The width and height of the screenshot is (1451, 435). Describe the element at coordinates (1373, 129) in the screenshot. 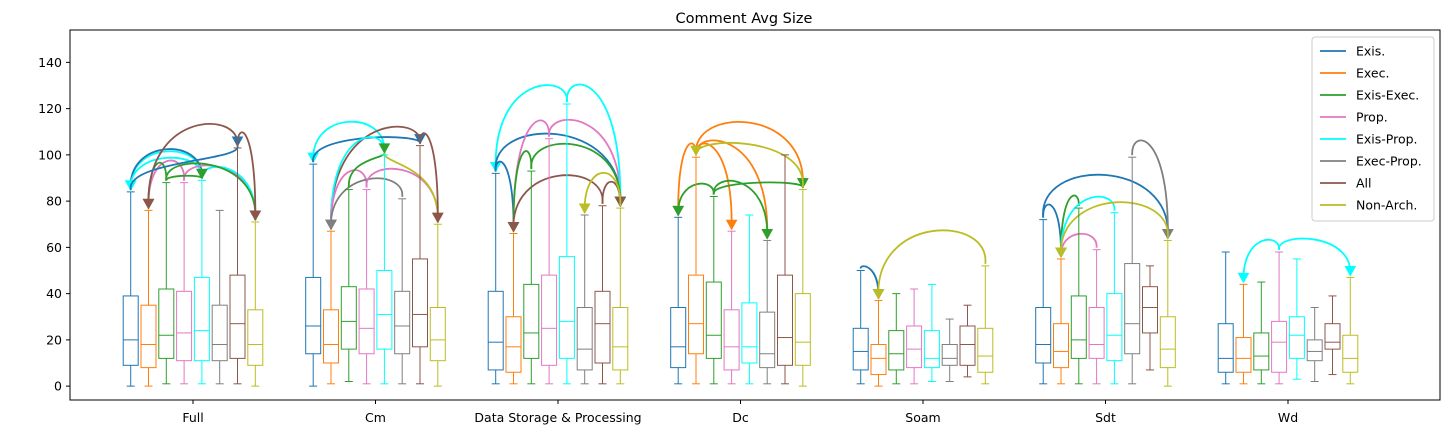

I see `legend-frame` at that location.